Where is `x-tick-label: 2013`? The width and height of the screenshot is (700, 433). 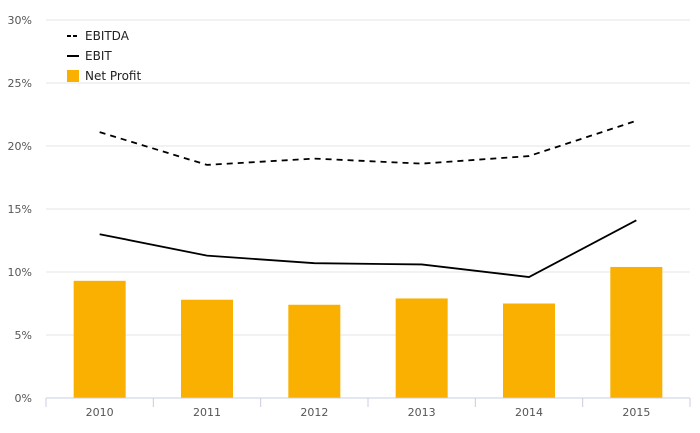 x-tick-label: 2013 is located at coordinates (422, 412).